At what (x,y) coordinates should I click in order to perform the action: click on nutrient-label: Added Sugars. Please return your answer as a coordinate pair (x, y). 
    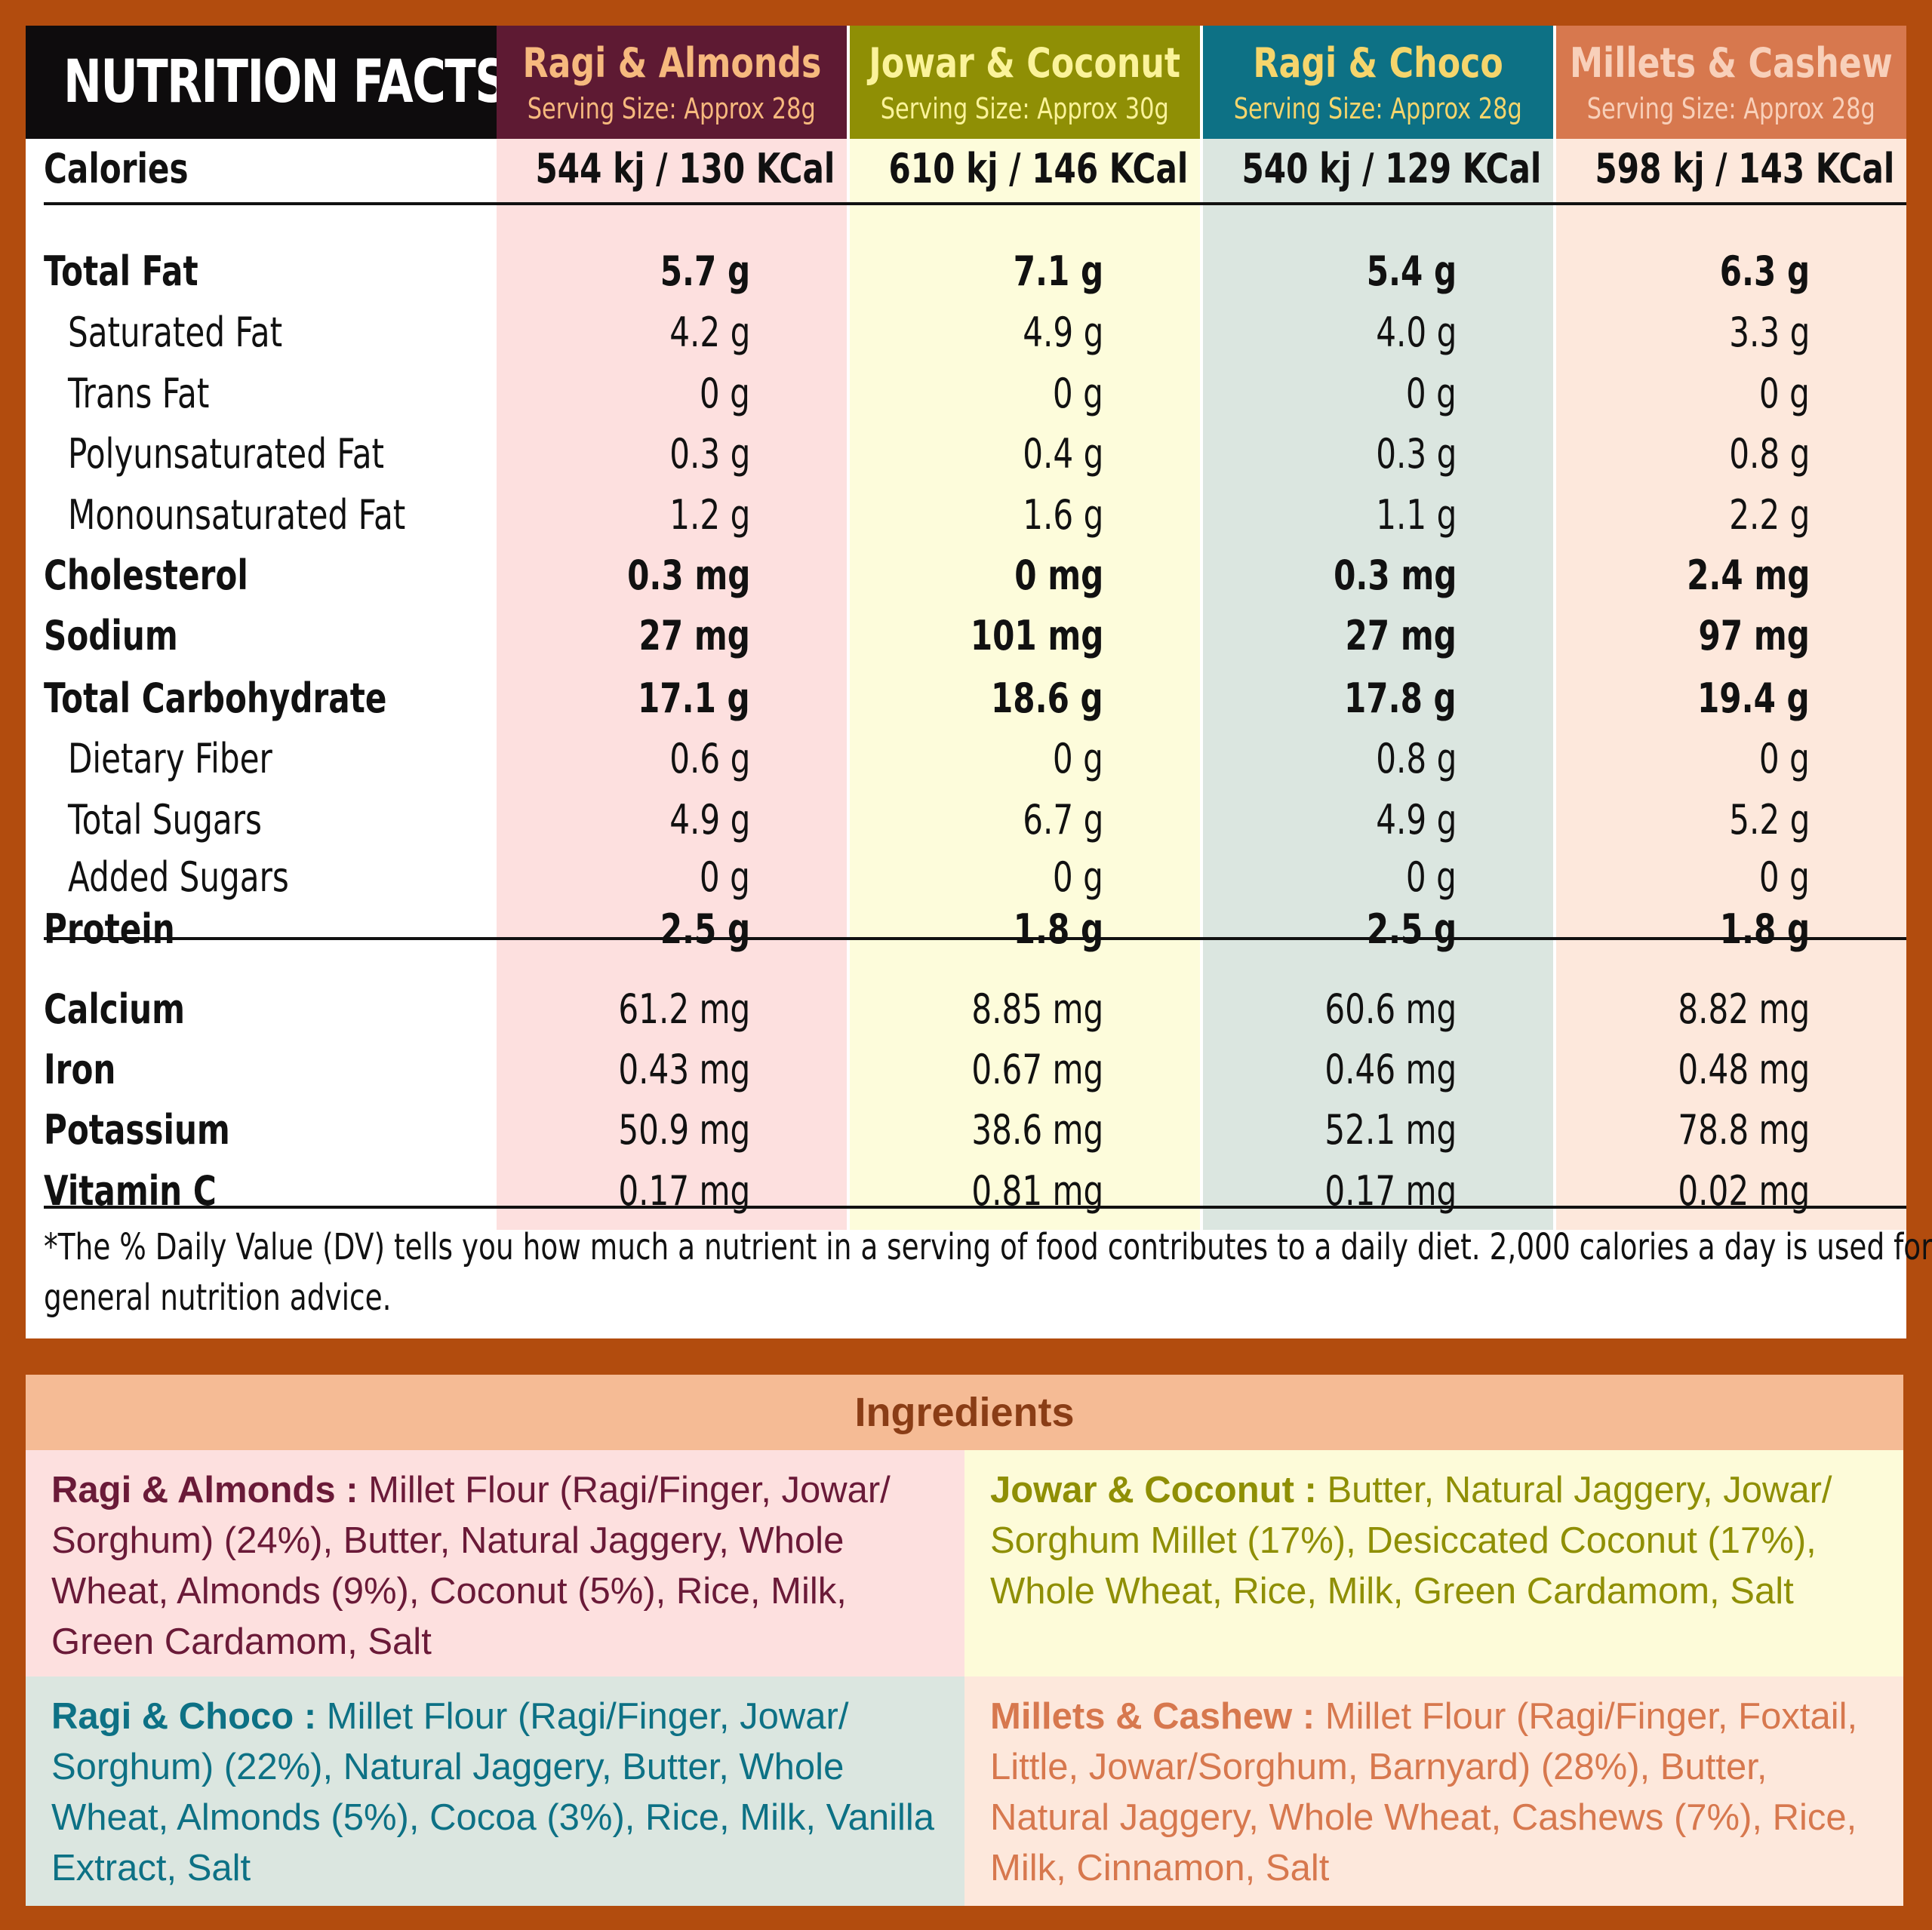
    Looking at the image, I should click on (178, 877).